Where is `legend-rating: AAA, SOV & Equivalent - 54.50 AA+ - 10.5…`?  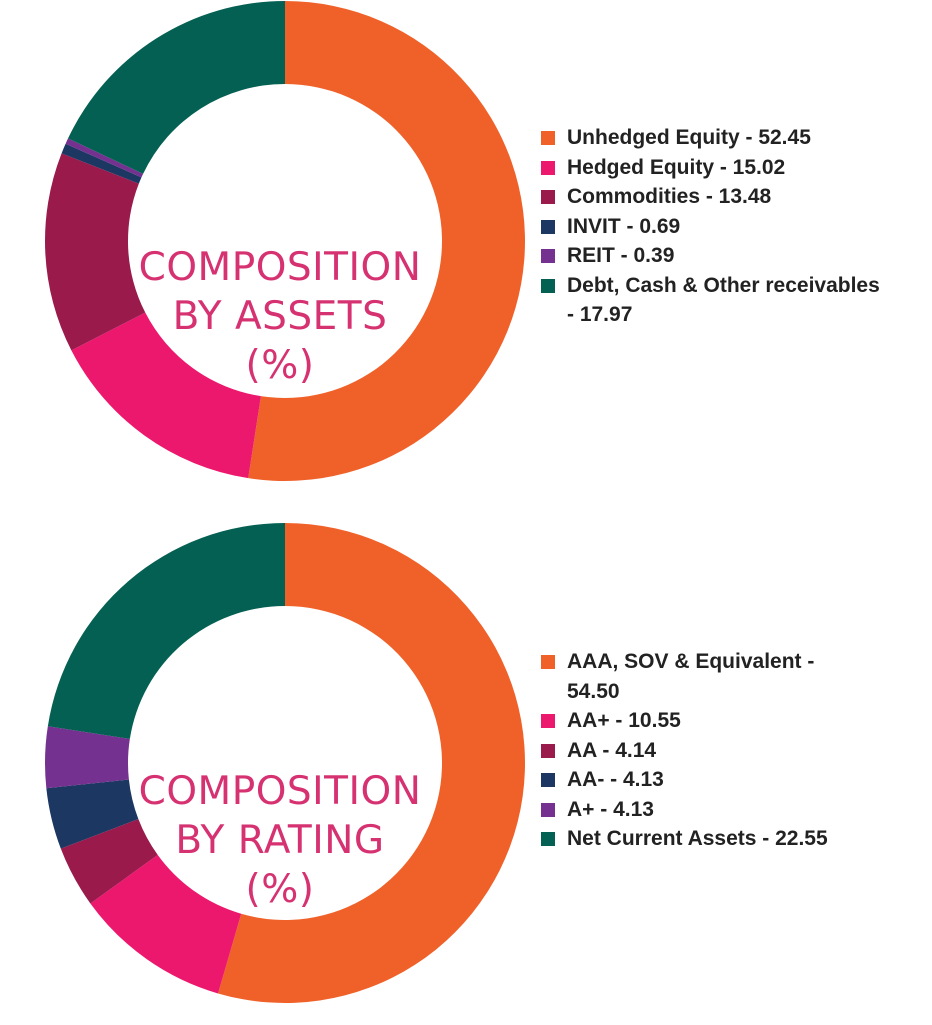 legend-rating: AAA, SOV & Equivalent - 54.50 AA+ - 10.5… is located at coordinates (730, 750).